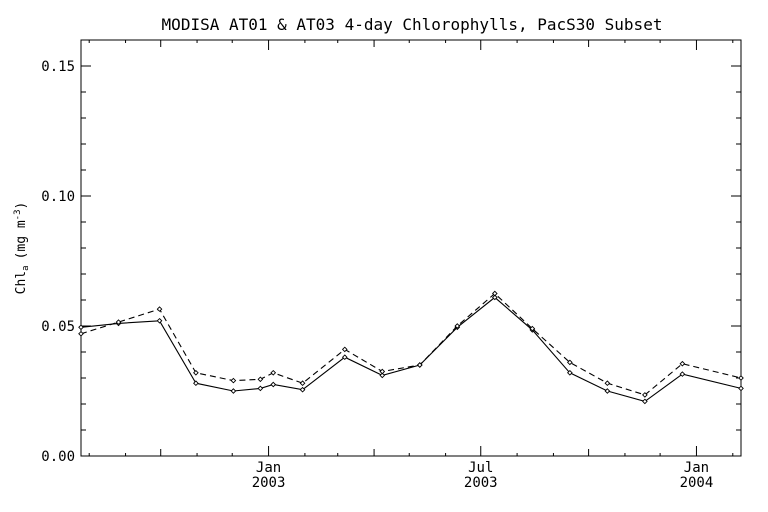  Describe the element at coordinates (58, 197) in the screenshot. I see `y-tick-label: 0.10` at that location.